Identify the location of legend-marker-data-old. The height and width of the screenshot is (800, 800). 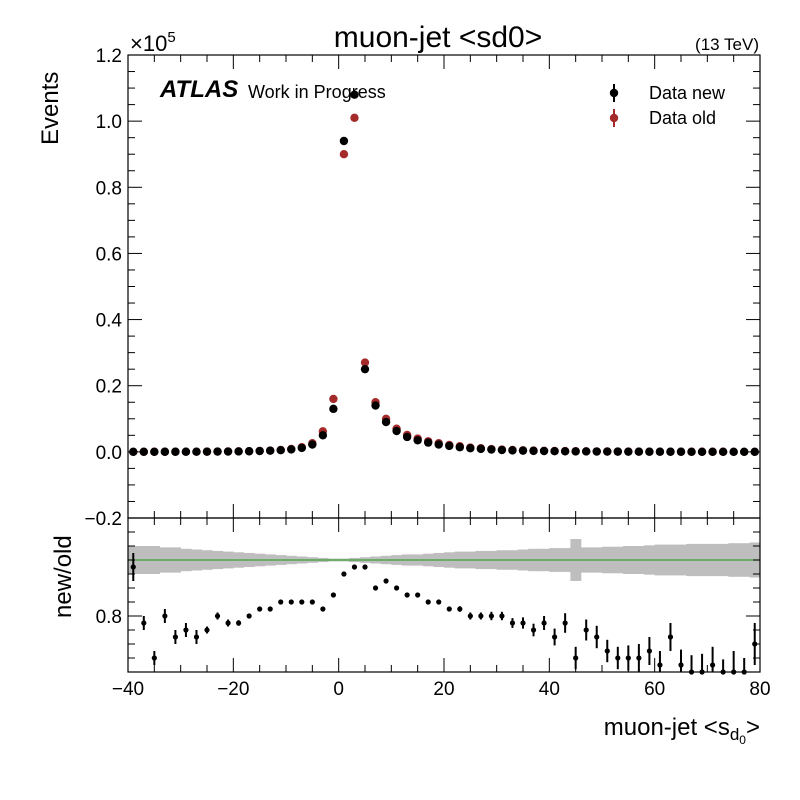
(614, 118).